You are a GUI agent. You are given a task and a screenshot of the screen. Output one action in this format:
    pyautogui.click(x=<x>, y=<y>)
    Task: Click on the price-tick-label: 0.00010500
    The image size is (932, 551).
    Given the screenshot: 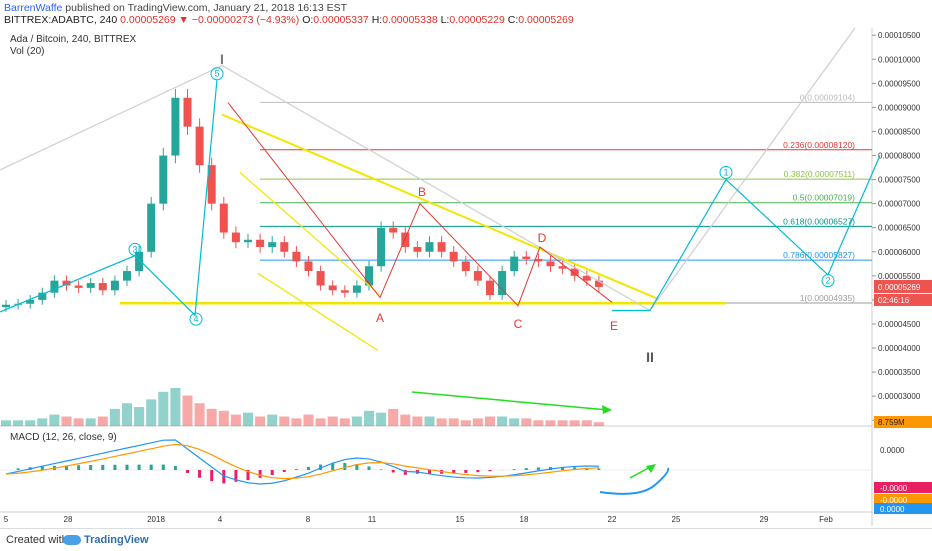 What is the action you would take?
    pyautogui.click(x=899, y=35)
    